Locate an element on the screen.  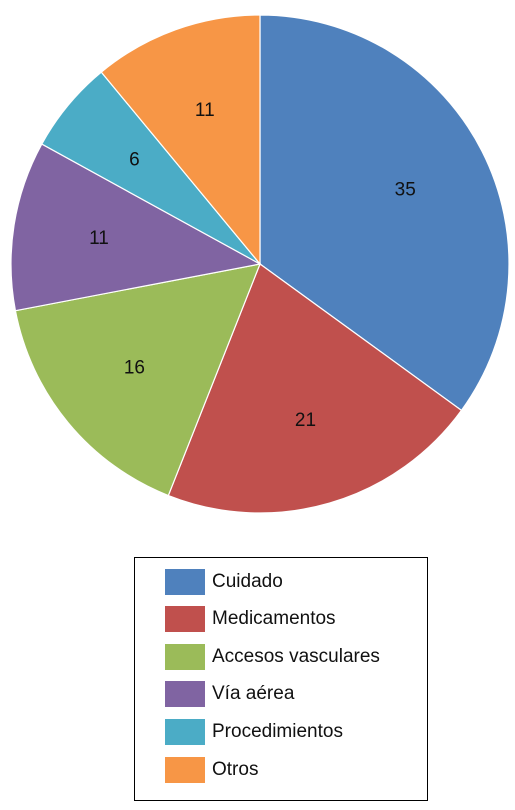
legend-swatch-procedimientos is located at coordinates (185, 732).